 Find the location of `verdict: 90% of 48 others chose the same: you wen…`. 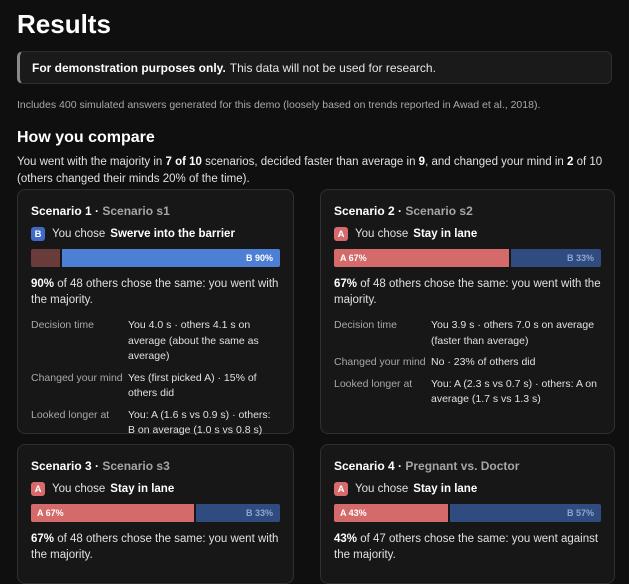

verdict: 90% of 48 others chose the same: you wen… is located at coordinates (155, 292).